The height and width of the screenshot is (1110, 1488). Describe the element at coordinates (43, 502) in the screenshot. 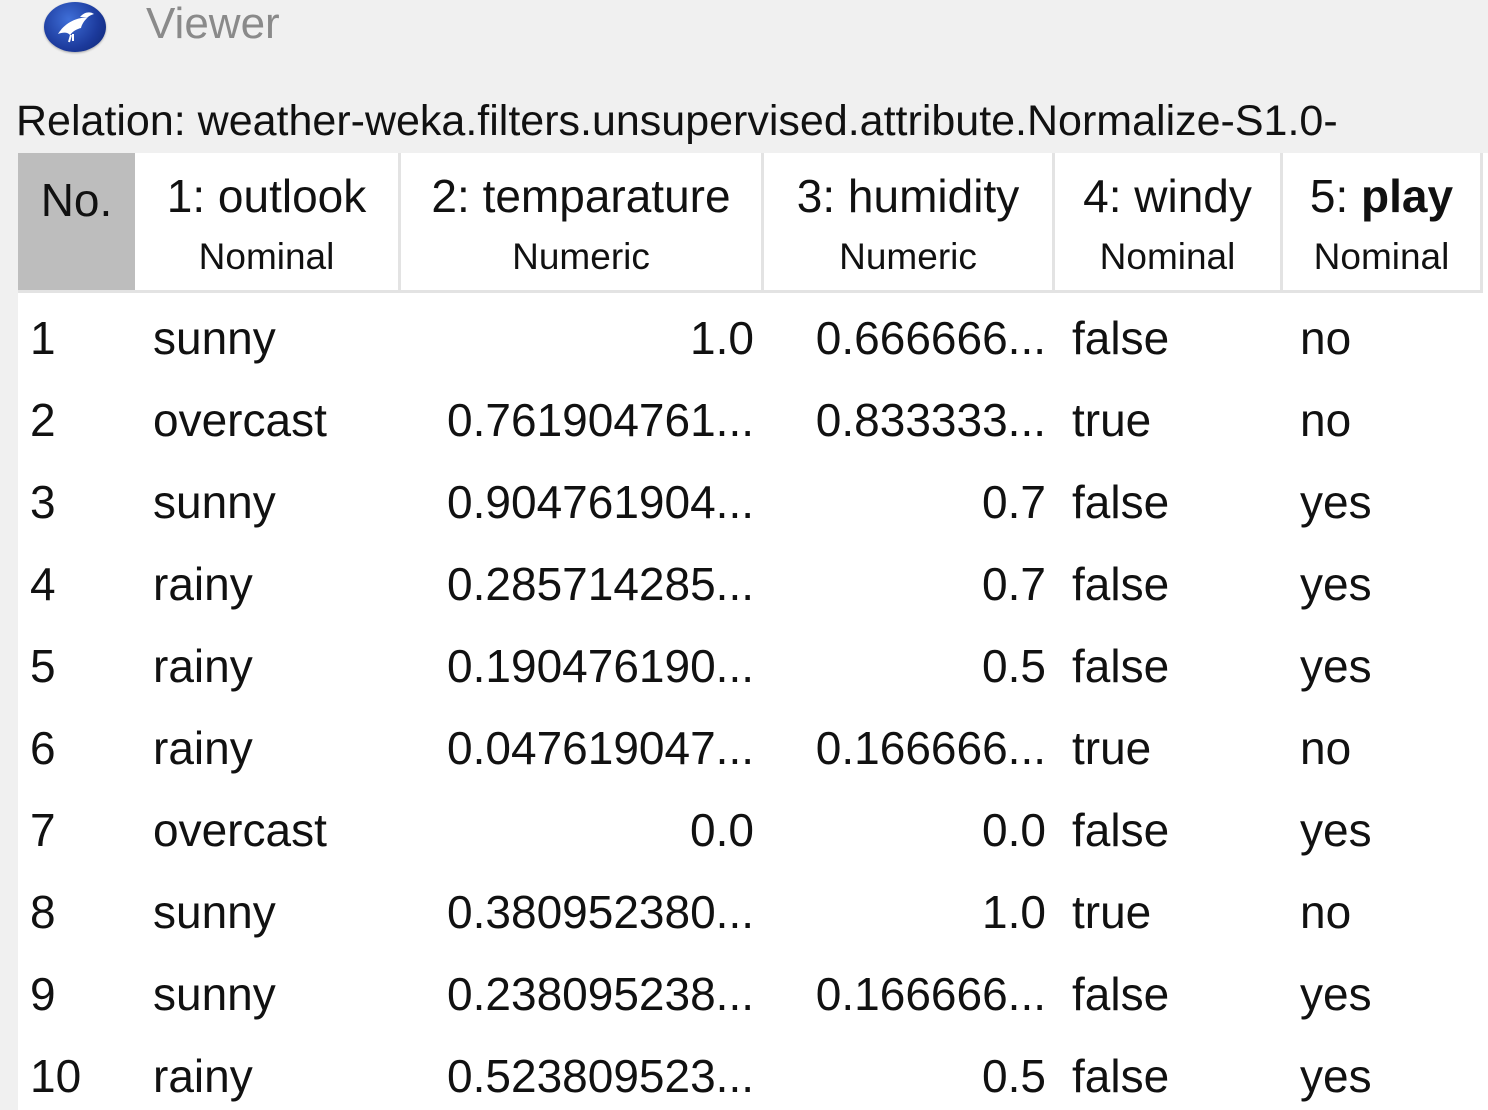

I see `cell-no: 3` at that location.